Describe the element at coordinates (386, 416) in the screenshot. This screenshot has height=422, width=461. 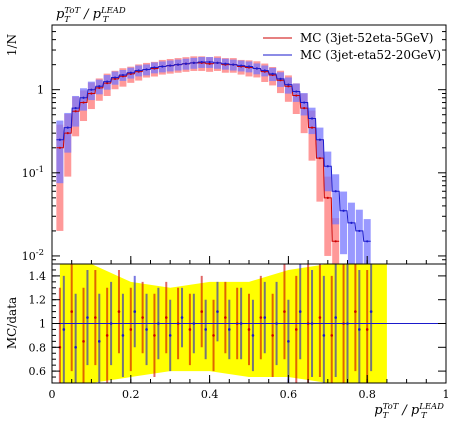
I see `xlabel-sub: T` at that location.